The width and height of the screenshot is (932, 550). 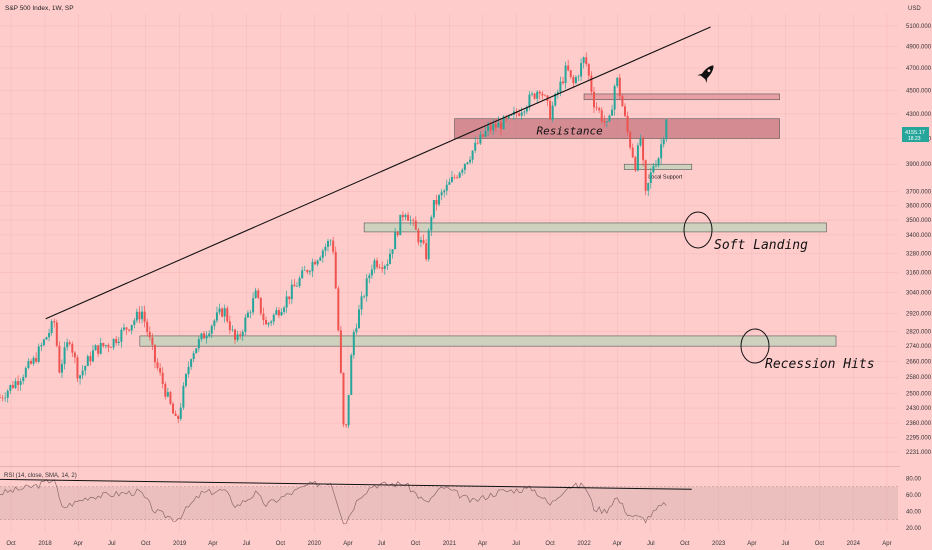 I want to click on time-tick-label: 2021, so click(x=450, y=544).